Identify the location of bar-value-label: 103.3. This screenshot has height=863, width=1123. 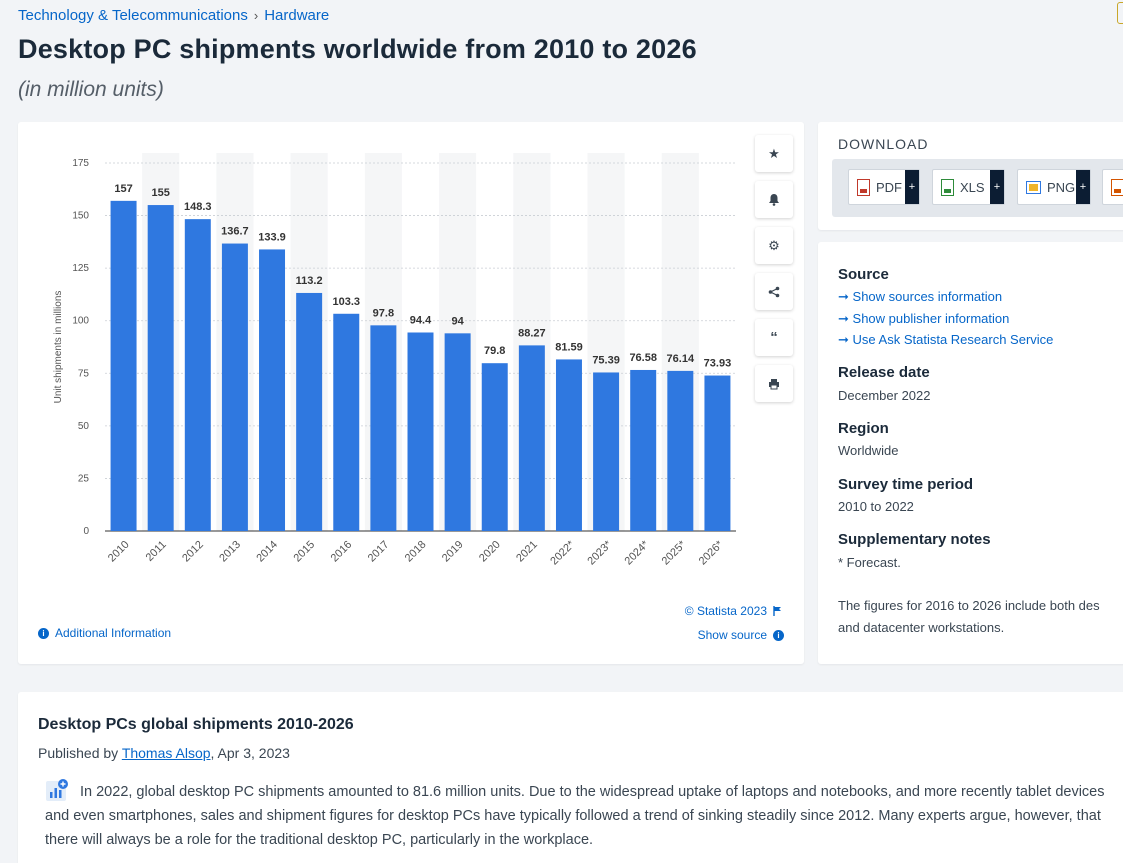
(346, 302).